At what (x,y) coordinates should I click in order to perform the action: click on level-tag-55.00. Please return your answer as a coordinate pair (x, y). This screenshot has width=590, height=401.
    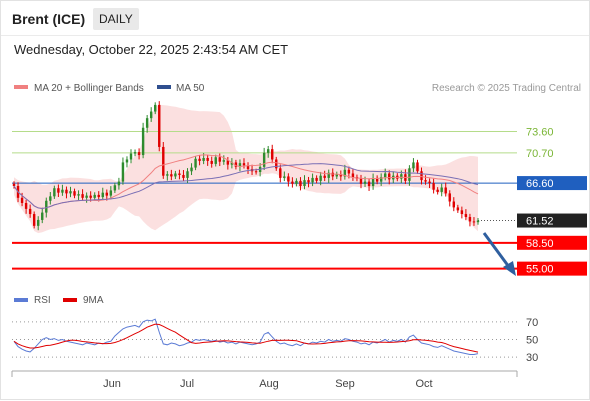
    Looking at the image, I should click on (552, 268).